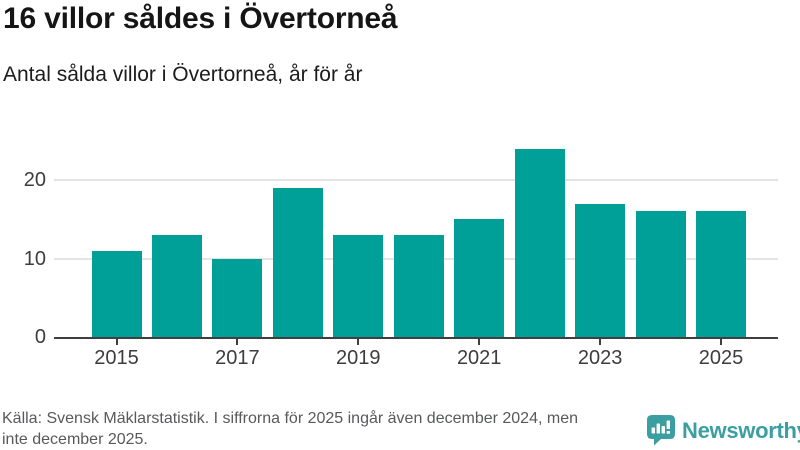 Image resolution: width=800 pixels, height=450 pixels. What do you see at coordinates (237, 358) in the screenshot?
I see `x-axis-label-2017: 2017` at bounding box center [237, 358].